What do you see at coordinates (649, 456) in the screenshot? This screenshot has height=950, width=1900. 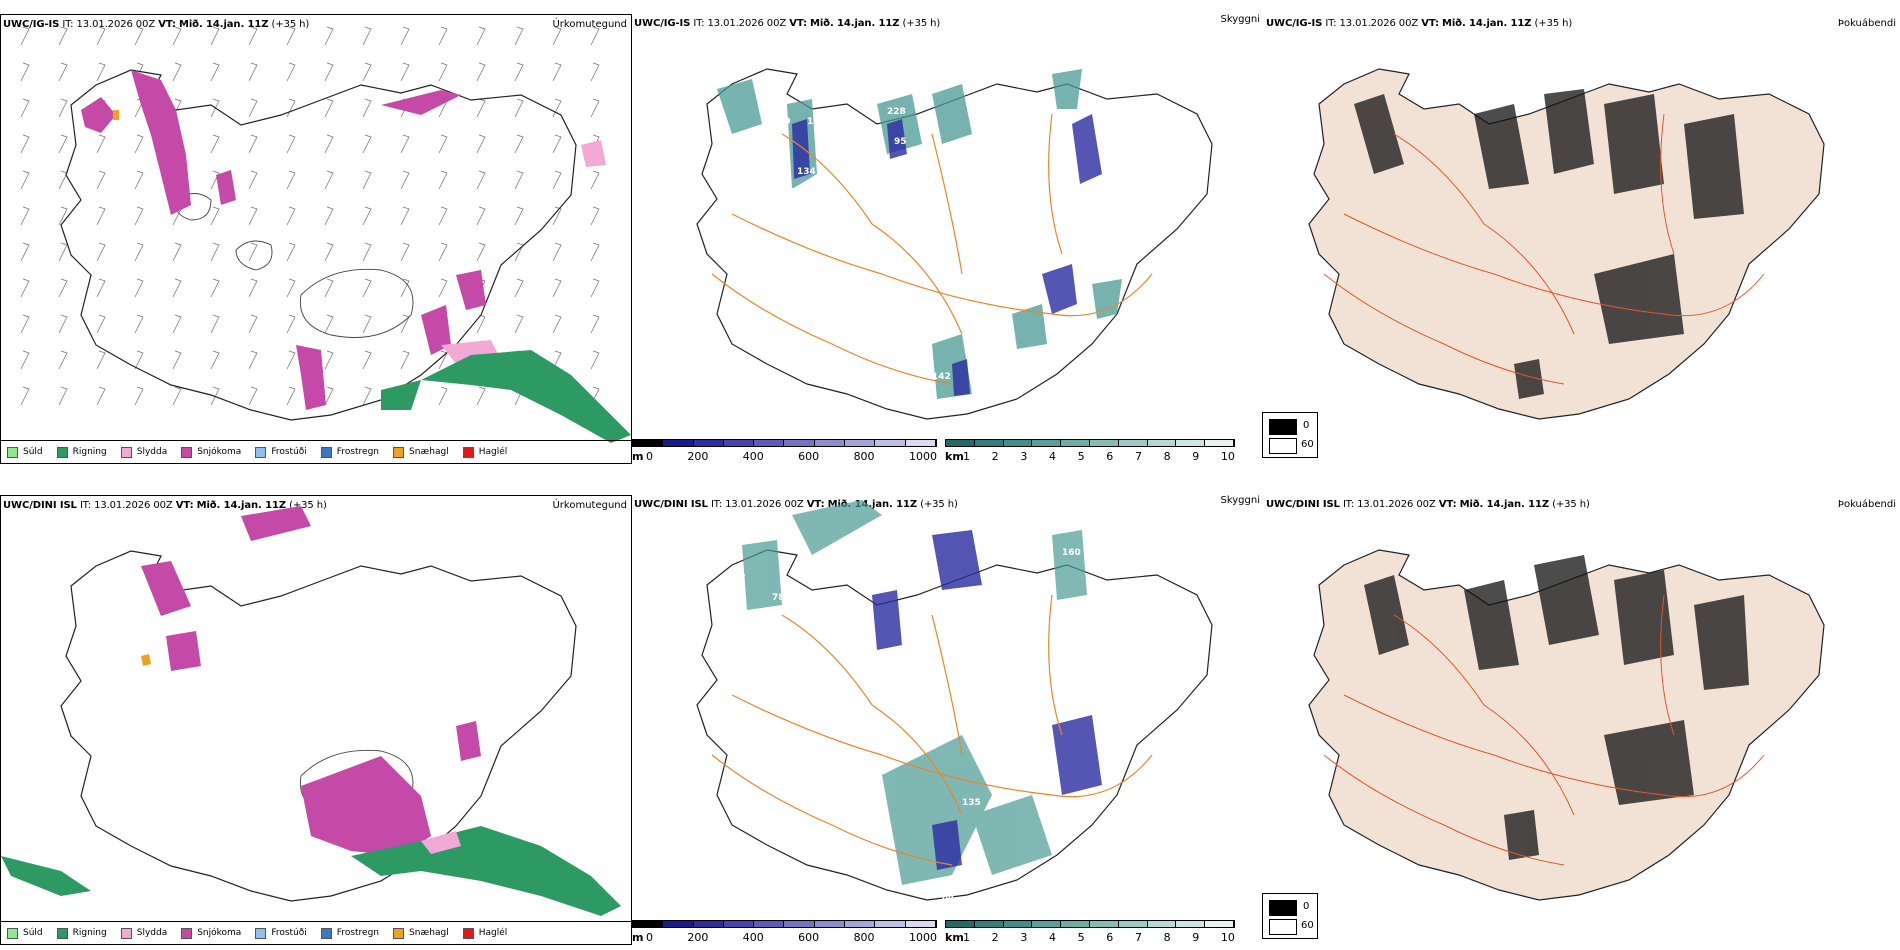 I see `colorbar-tick: 0` at bounding box center [649, 456].